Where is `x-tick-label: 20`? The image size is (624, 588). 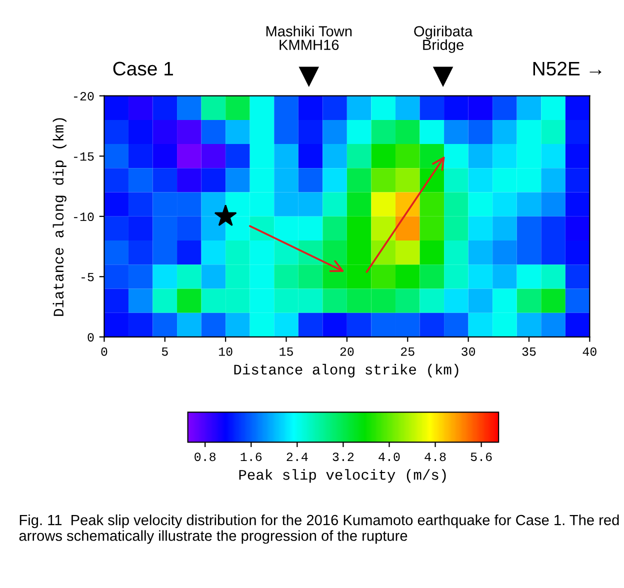
x-tick-label: 20 is located at coordinates (347, 351).